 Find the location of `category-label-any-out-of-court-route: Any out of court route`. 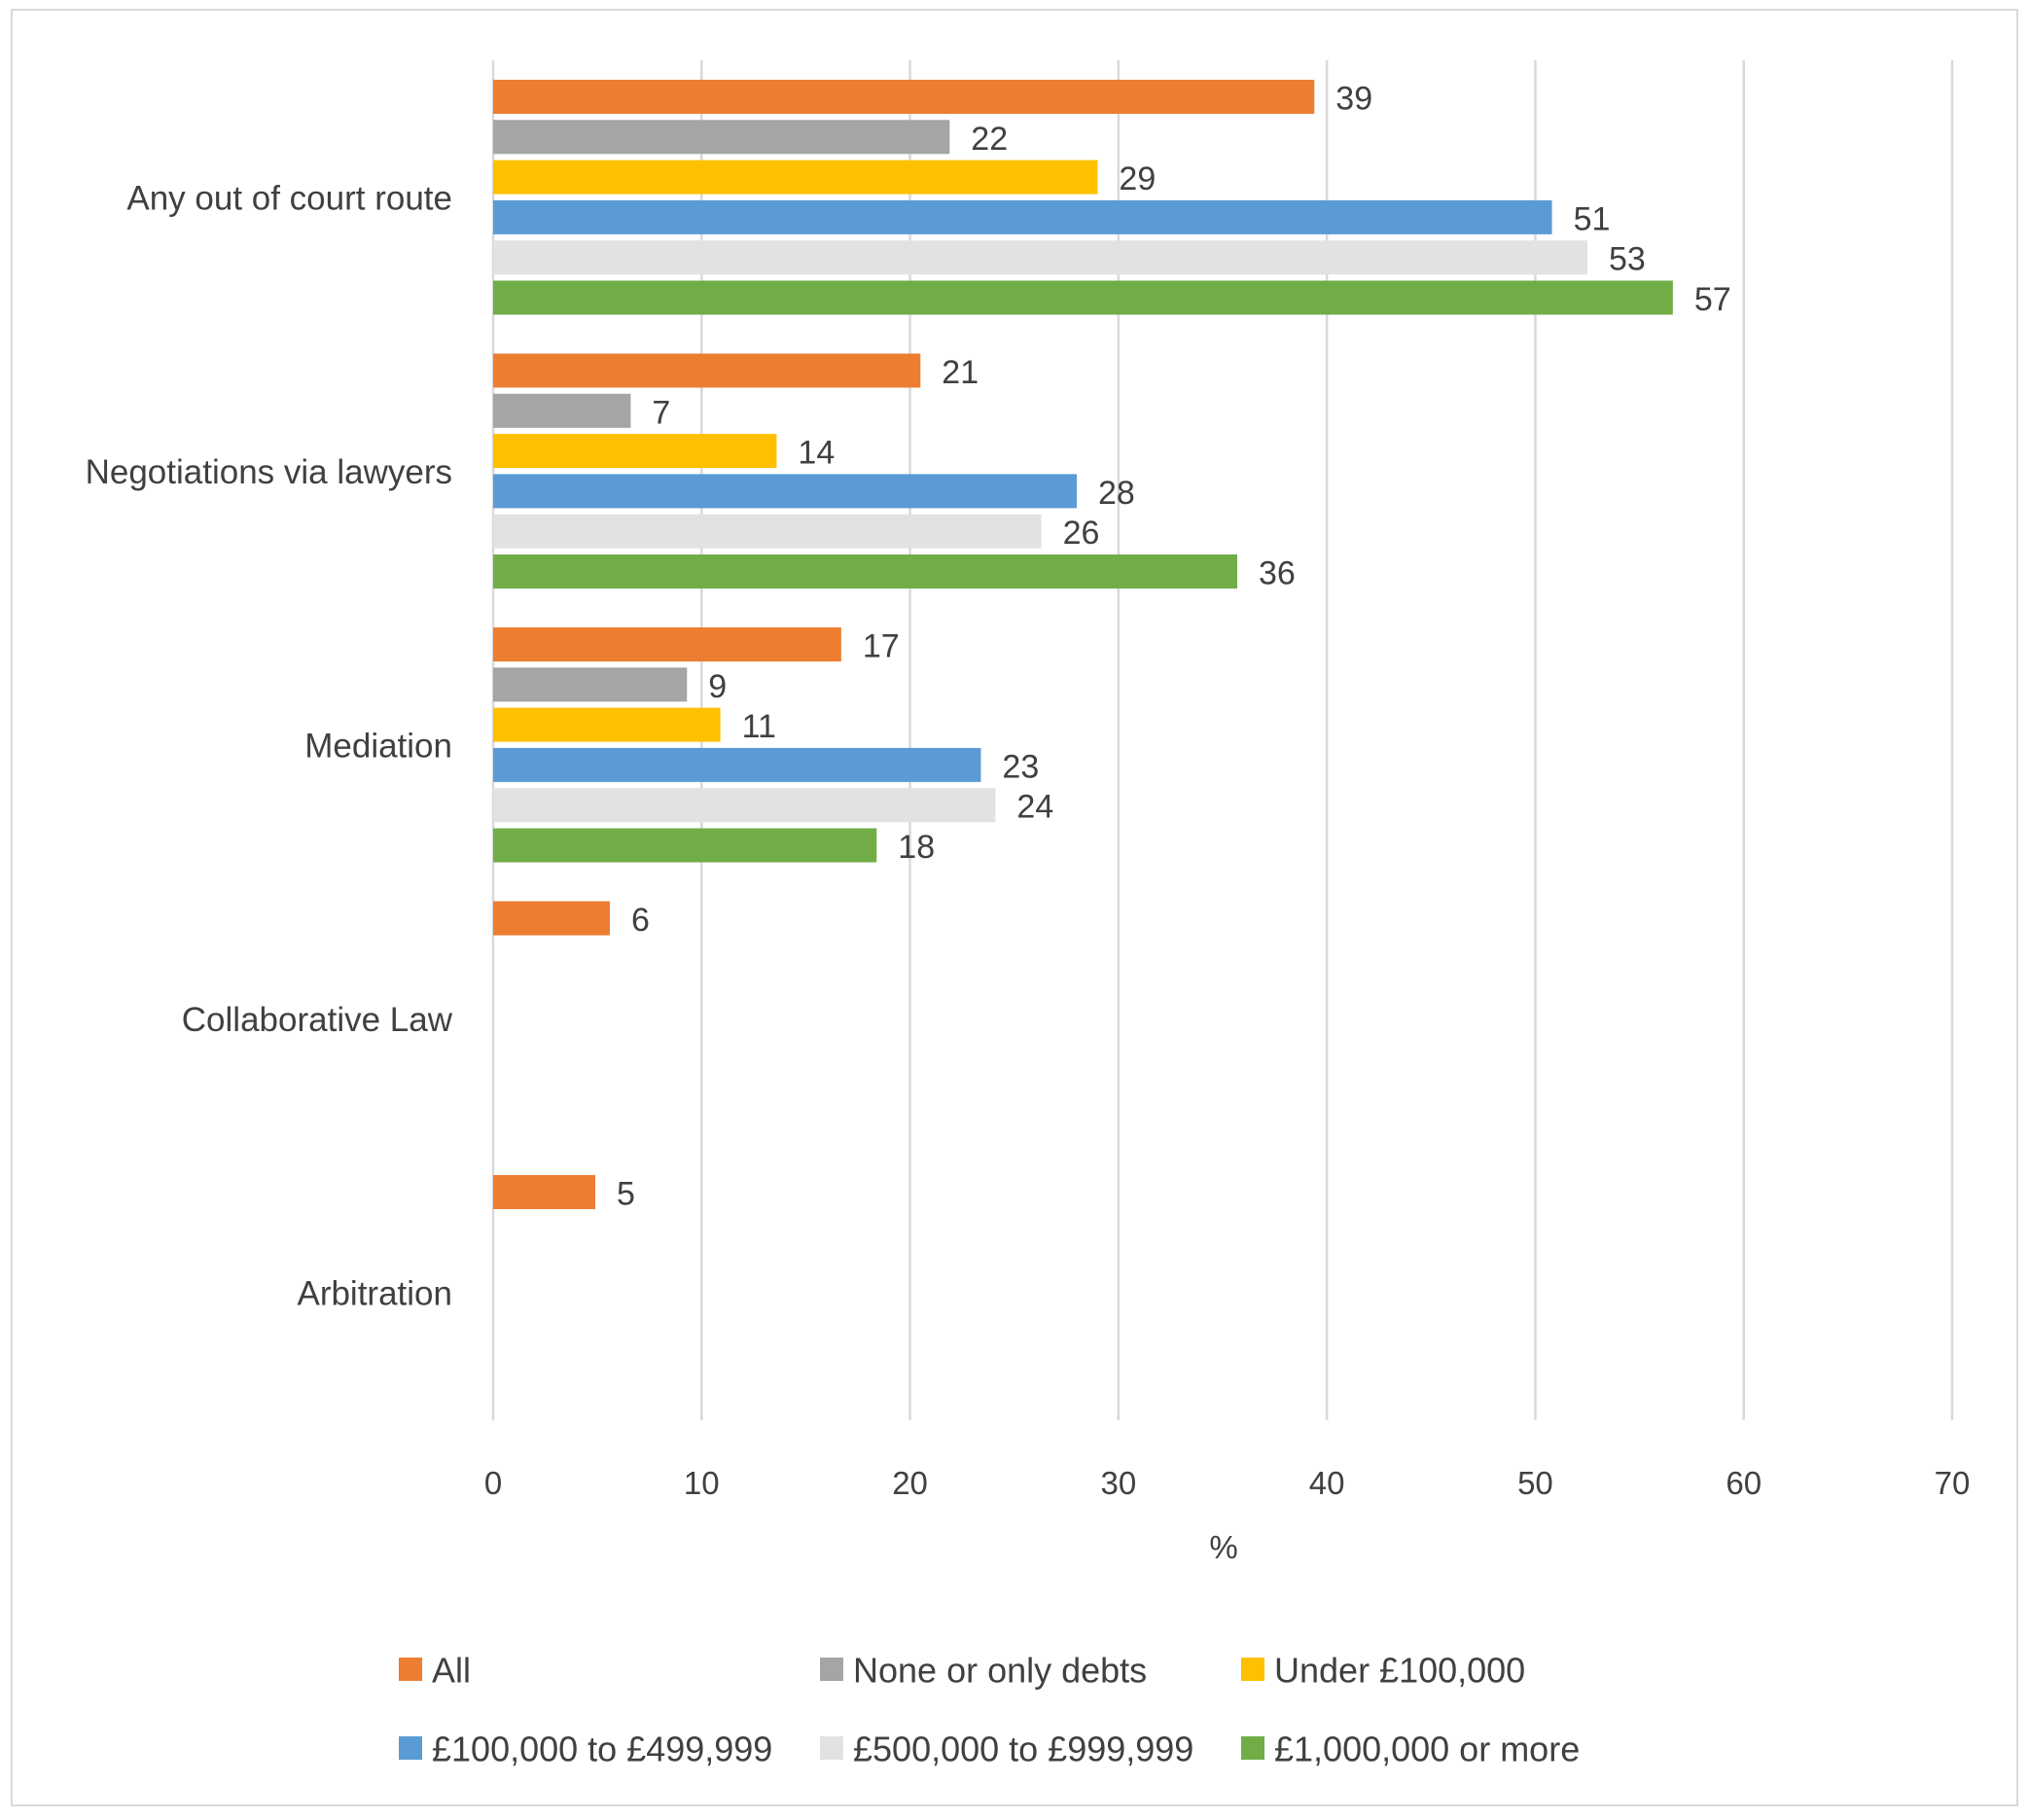

category-label-any-out-of-court-route: Any out of court route is located at coordinates (289, 199).